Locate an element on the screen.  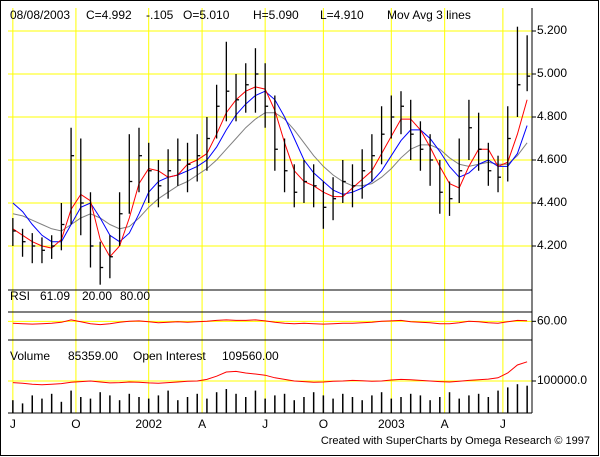
annotation: O=5.010 is located at coordinates (206, 15).